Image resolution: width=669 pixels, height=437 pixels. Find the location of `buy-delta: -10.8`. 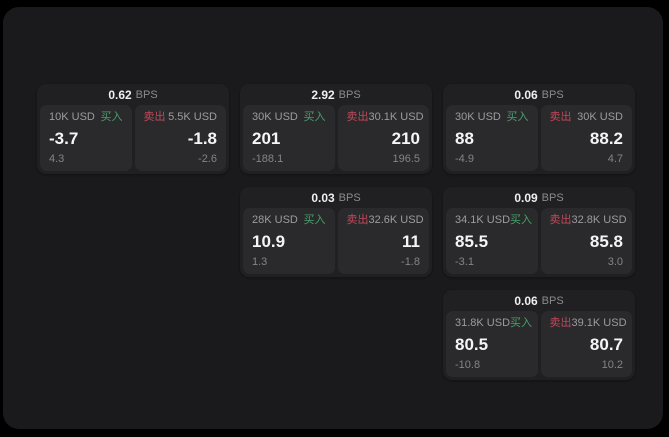

buy-delta: -10.8 is located at coordinates (468, 365).